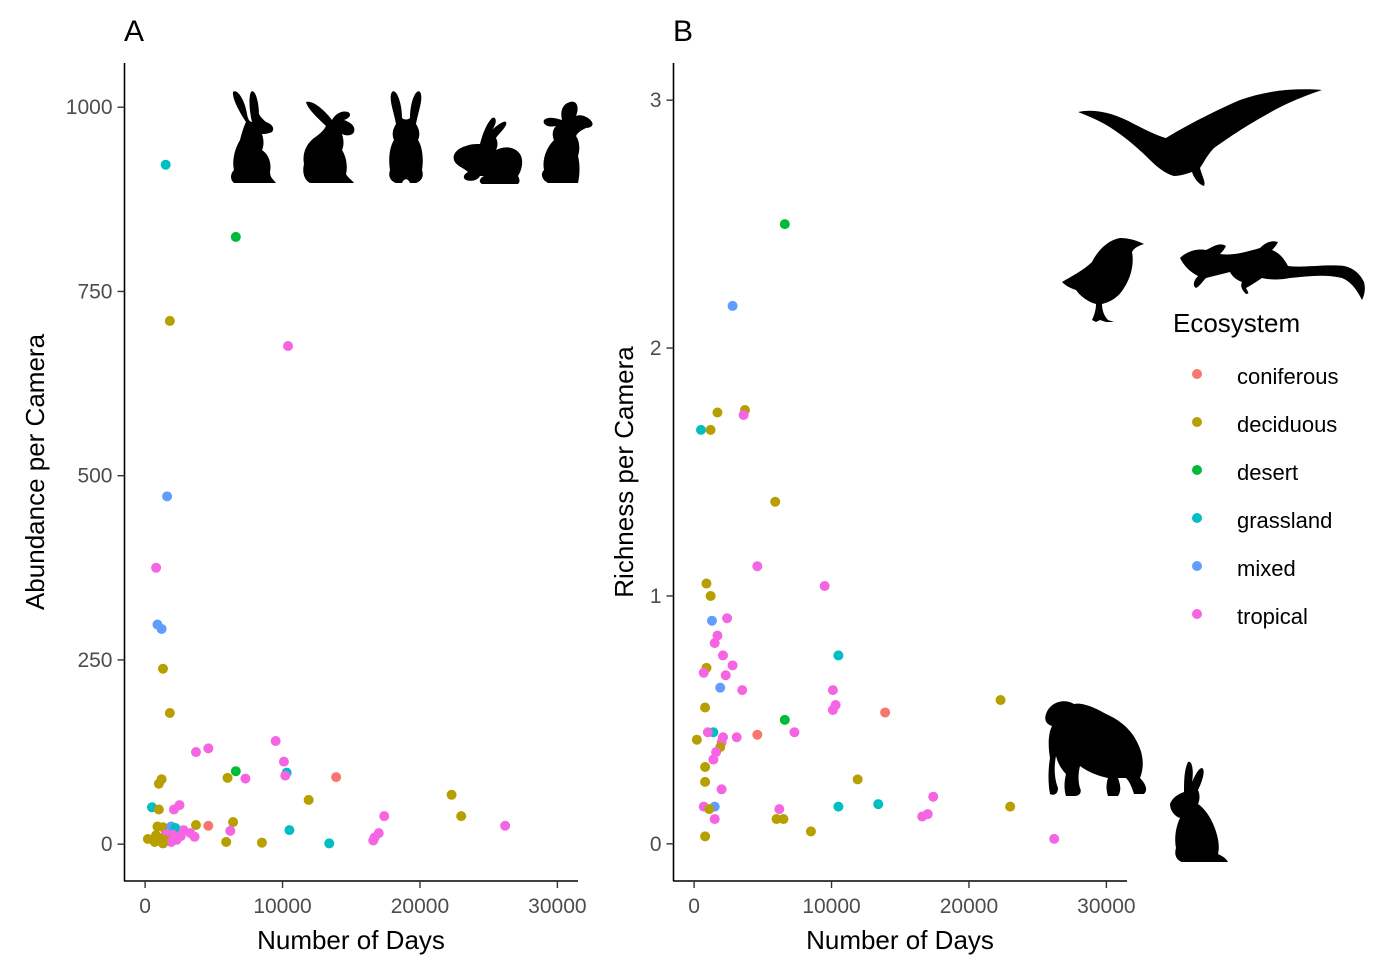 The height and width of the screenshot is (969, 1399). Describe the element at coordinates (656, 348) in the screenshot. I see `panel-b-y-tick-label: 2` at that location.